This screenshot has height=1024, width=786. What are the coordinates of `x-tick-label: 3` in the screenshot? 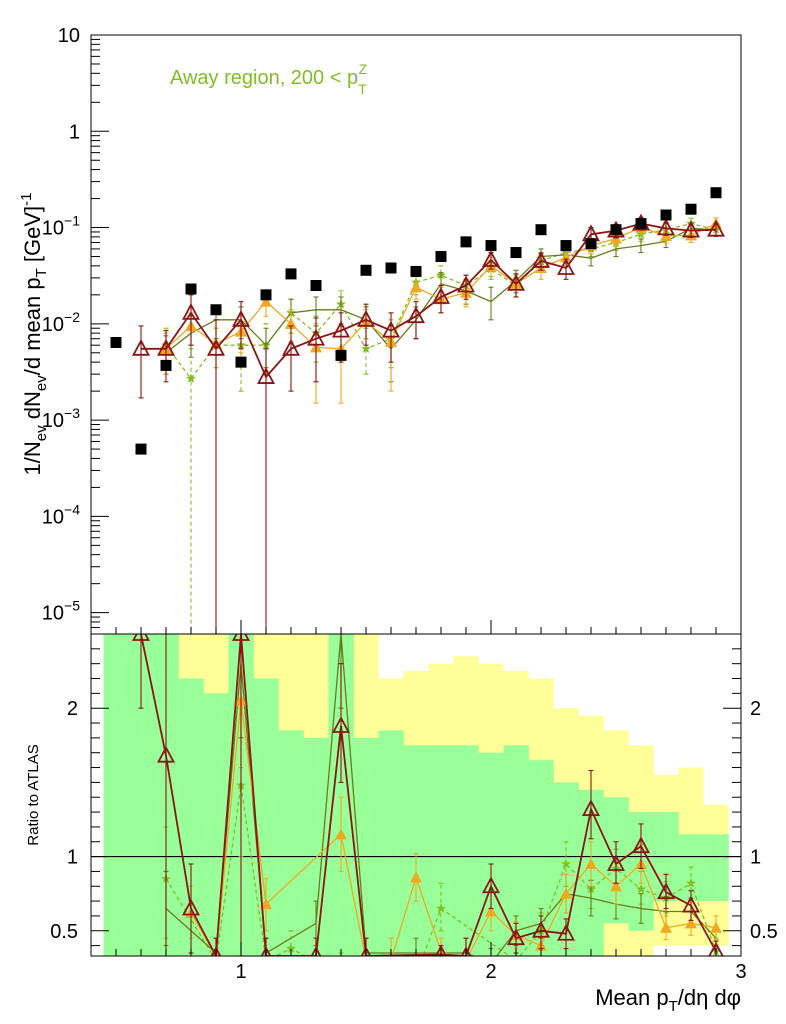 It's located at (740, 972).